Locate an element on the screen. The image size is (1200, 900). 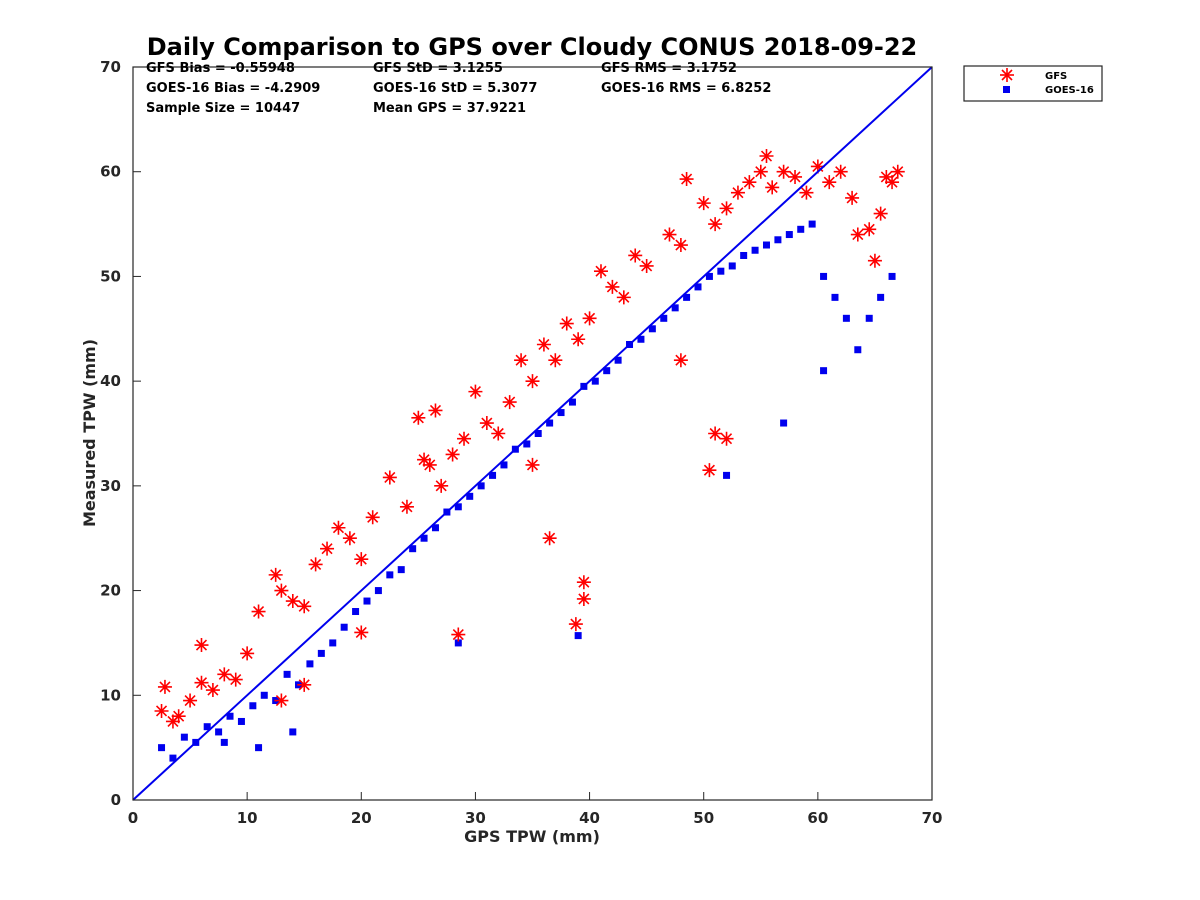
y-tick-label: 60 is located at coordinates (110, 172).